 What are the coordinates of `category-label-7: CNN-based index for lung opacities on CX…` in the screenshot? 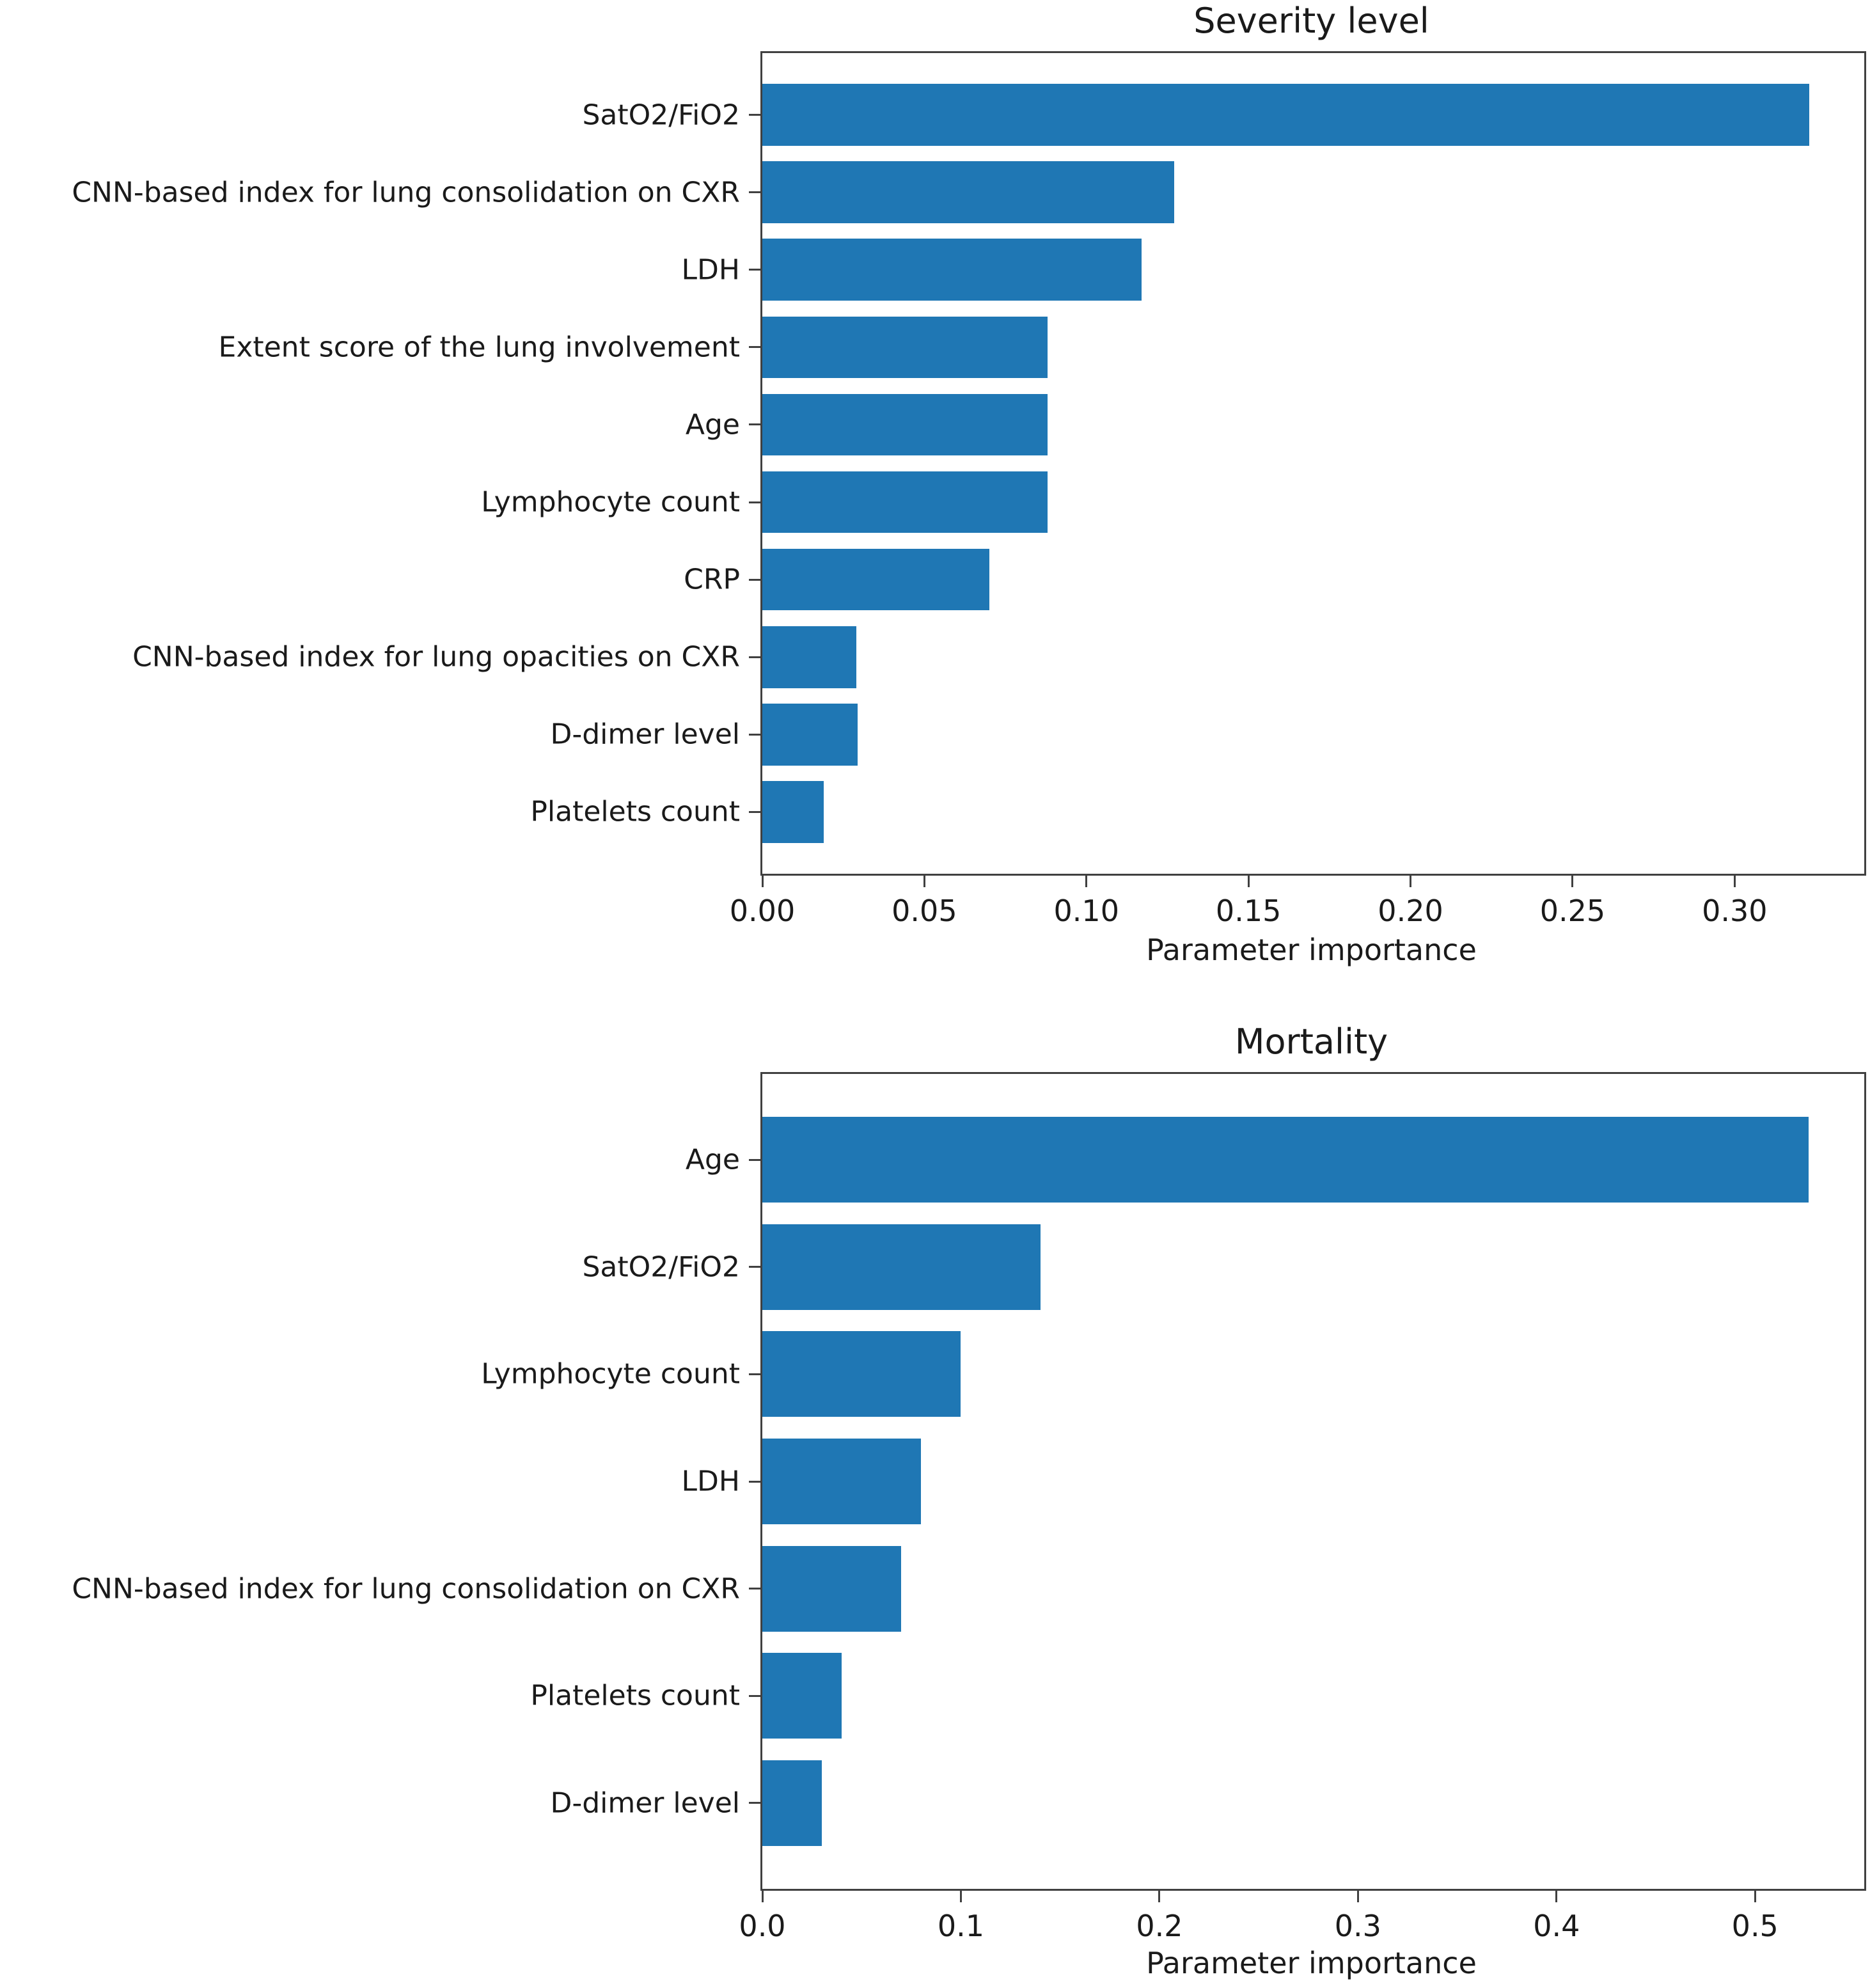 It's located at (436, 657).